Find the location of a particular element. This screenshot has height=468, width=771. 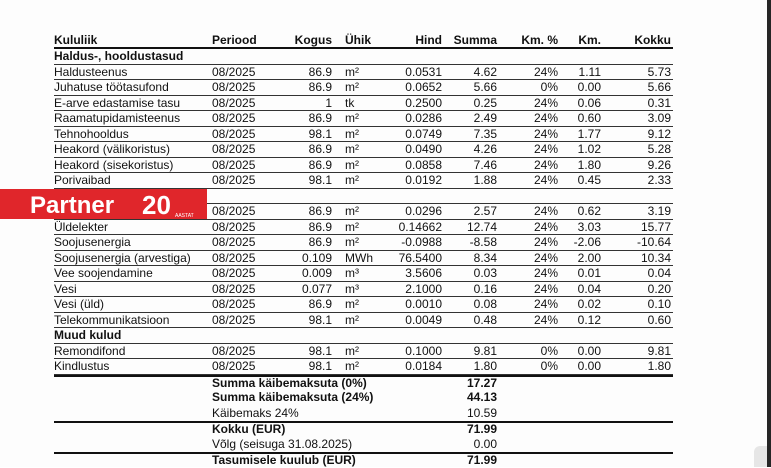

summary-value: 10.59 is located at coordinates (481, 412).